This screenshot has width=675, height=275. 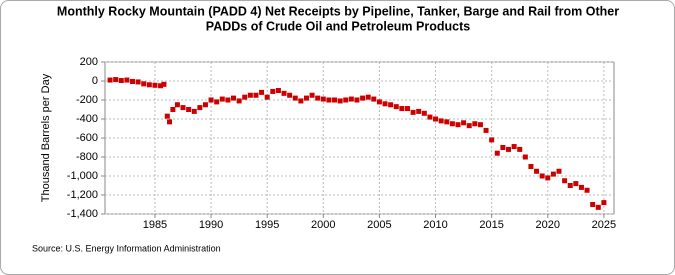 I want to click on y-tick-label: 200, so click(x=89, y=62).